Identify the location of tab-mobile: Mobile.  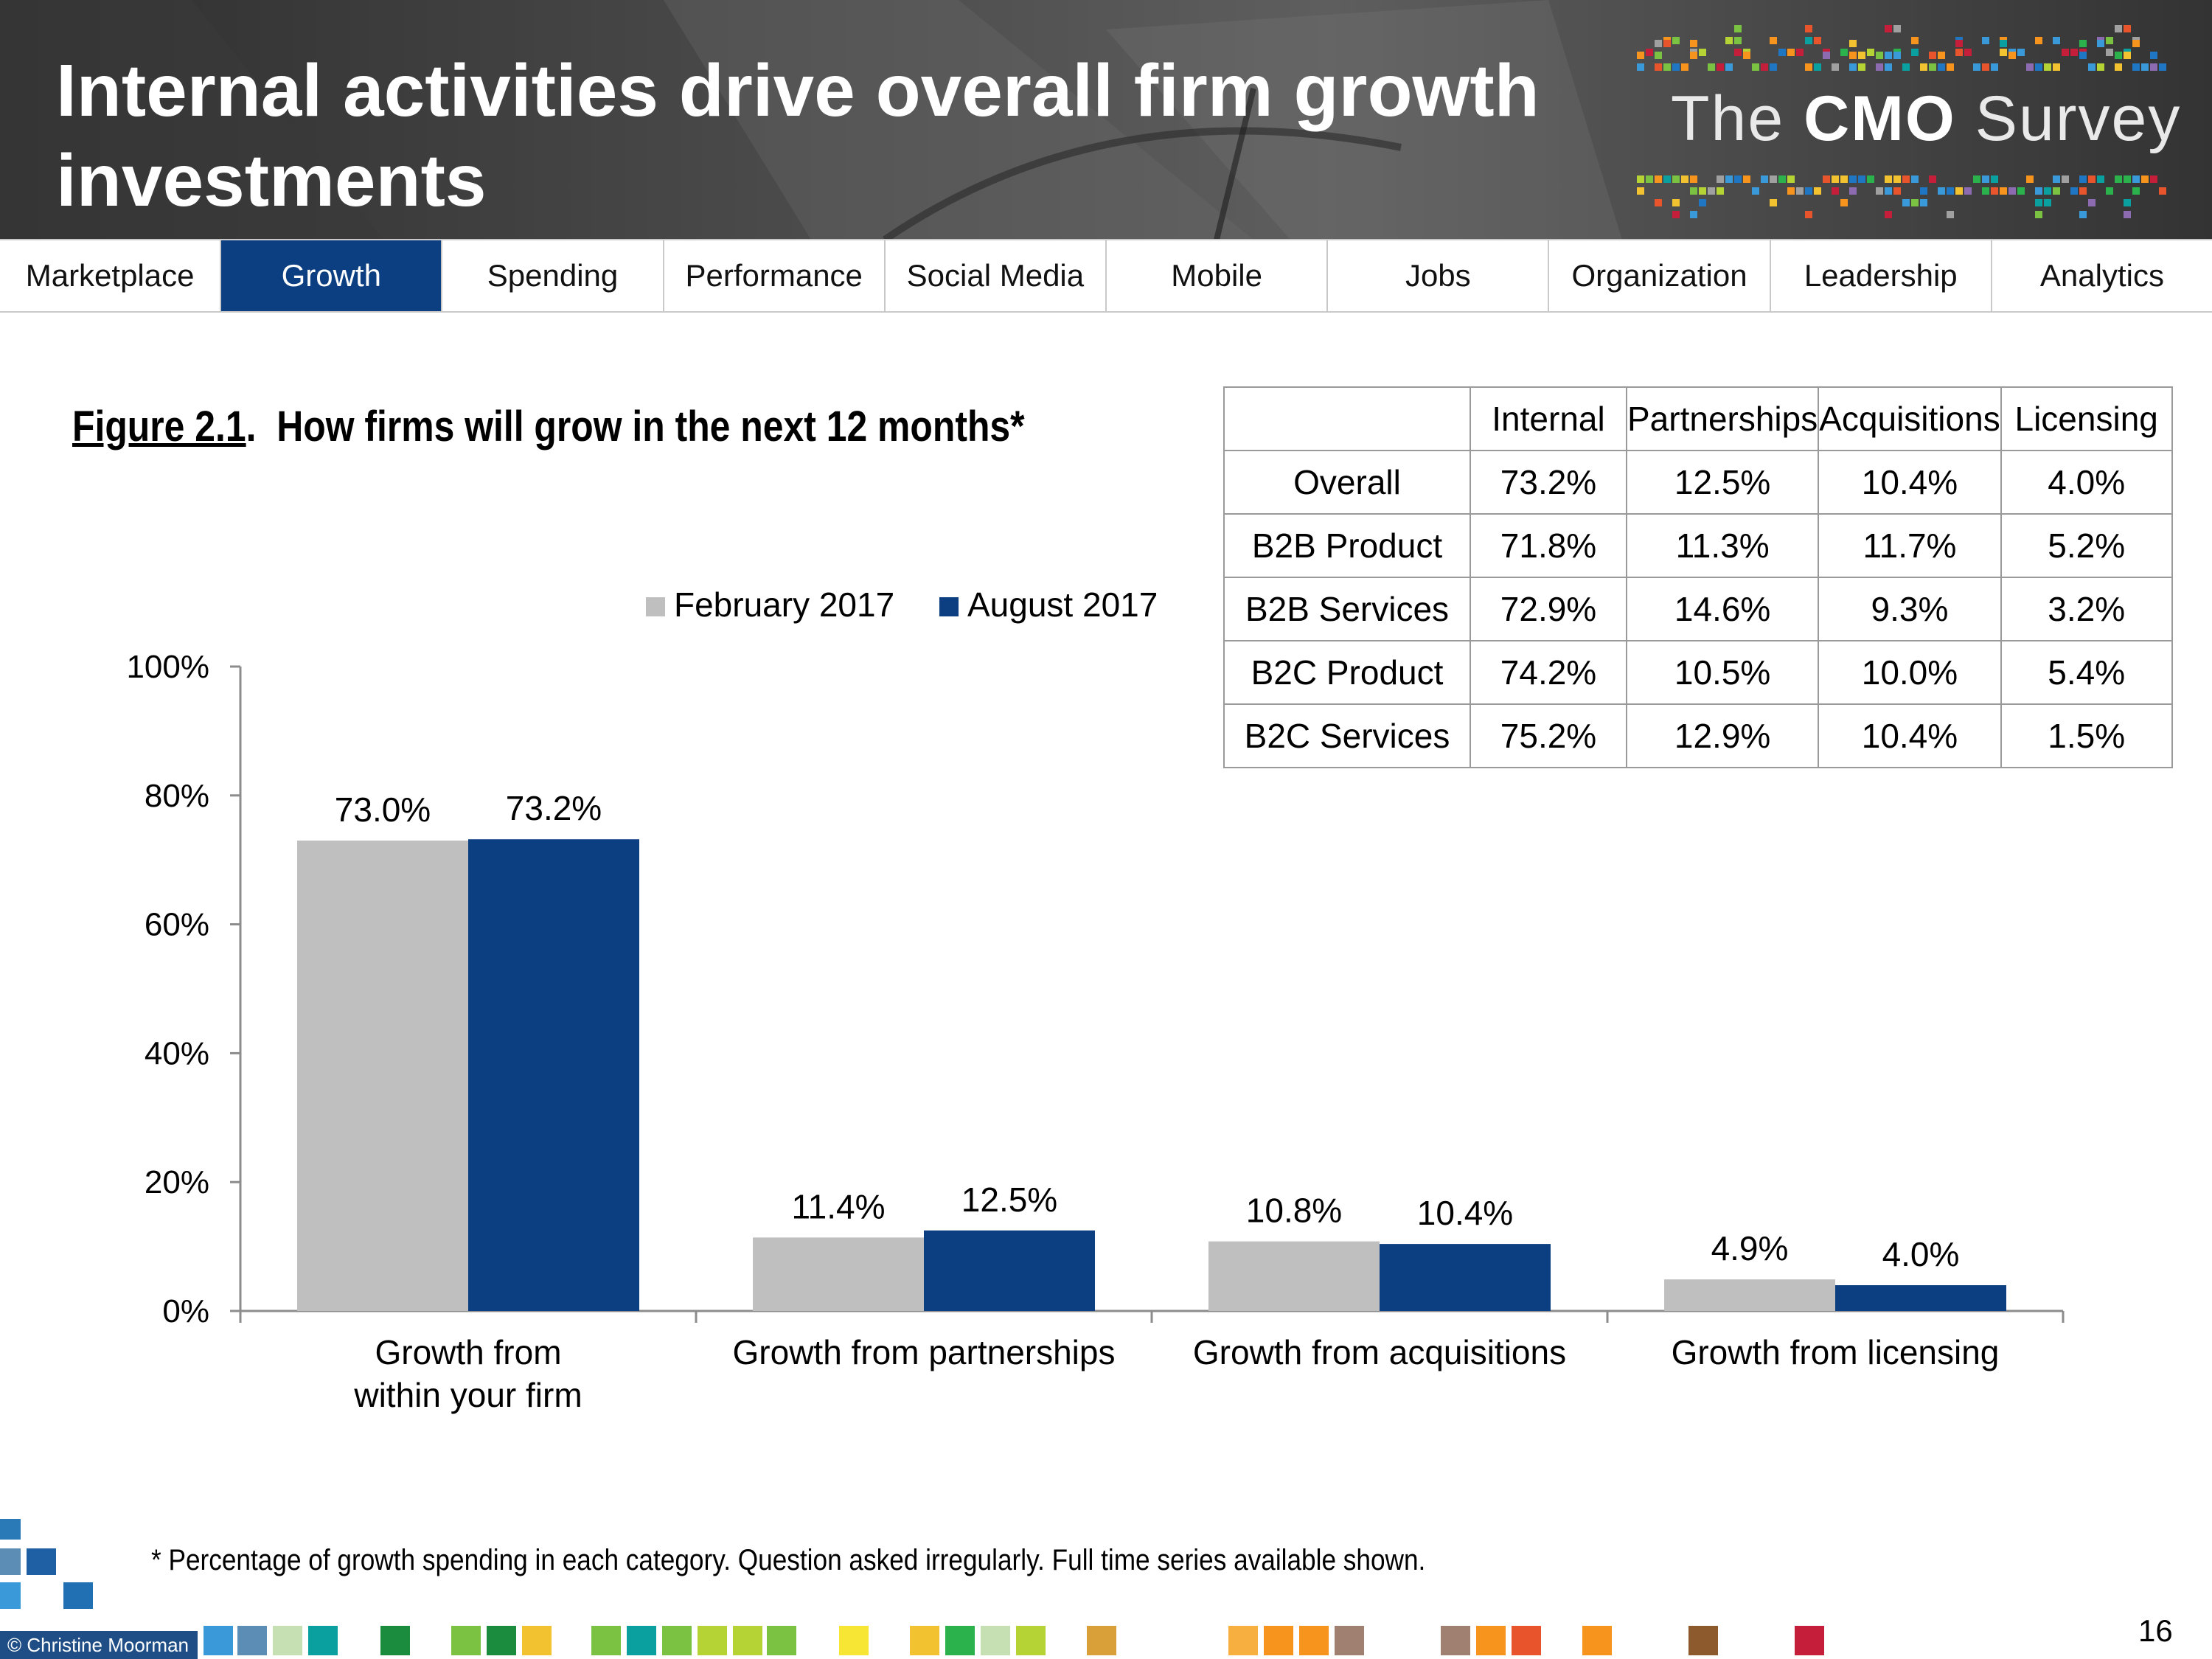
(1218, 275).